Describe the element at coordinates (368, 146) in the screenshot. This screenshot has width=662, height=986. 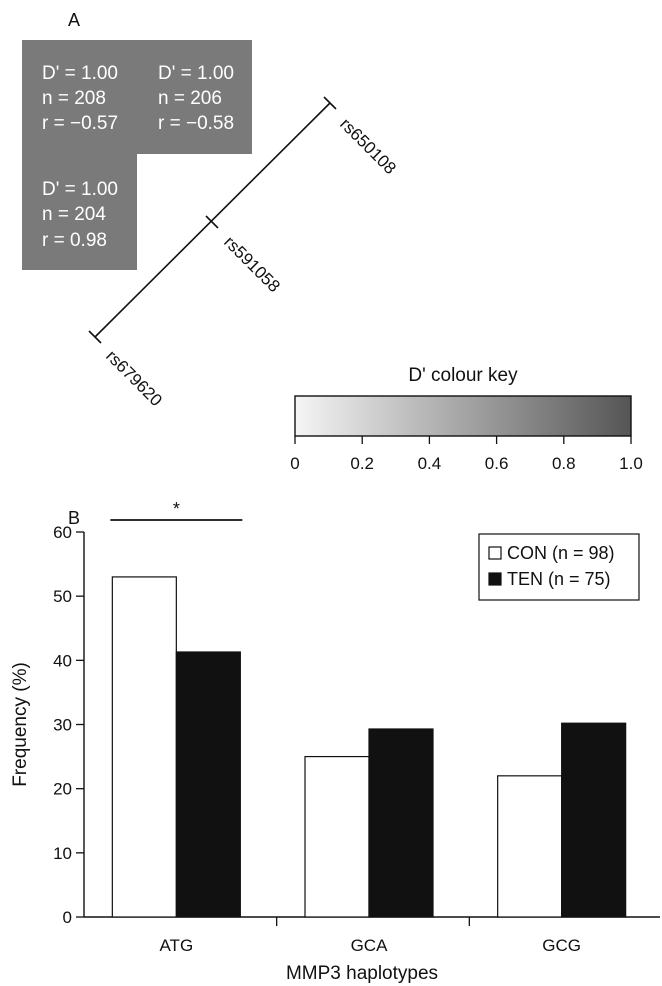
I see `snp-label-rs650108: rs650108` at that location.